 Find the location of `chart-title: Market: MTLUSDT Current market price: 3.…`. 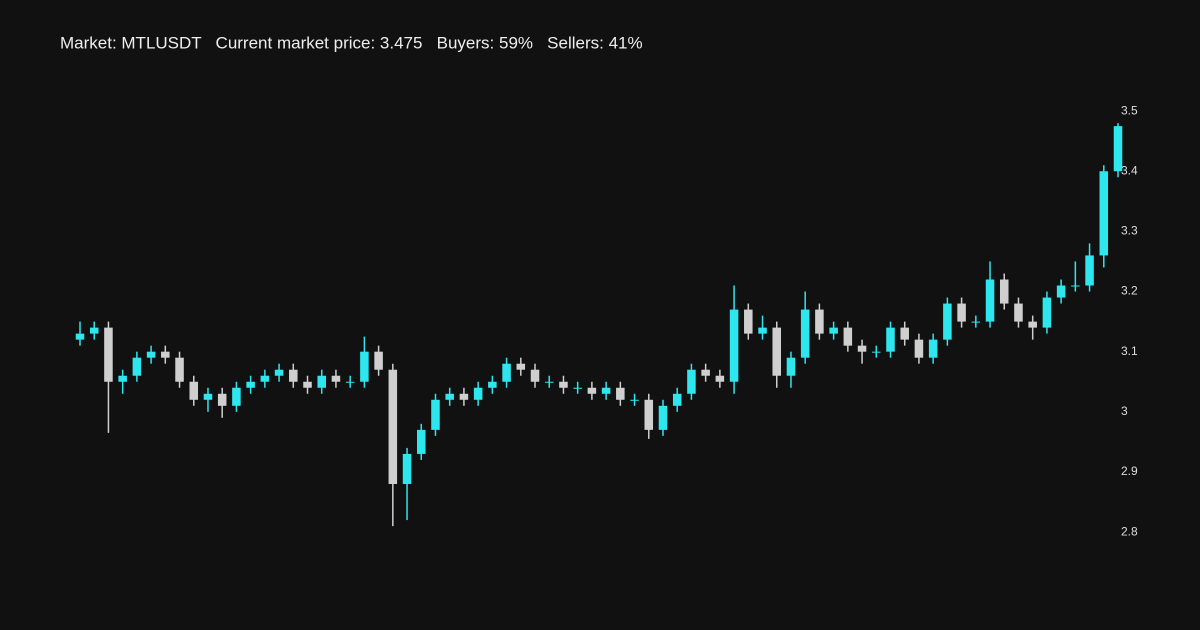

chart-title: Market: MTLUSDT Current market price: 3.… is located at coordinates (351, 42).